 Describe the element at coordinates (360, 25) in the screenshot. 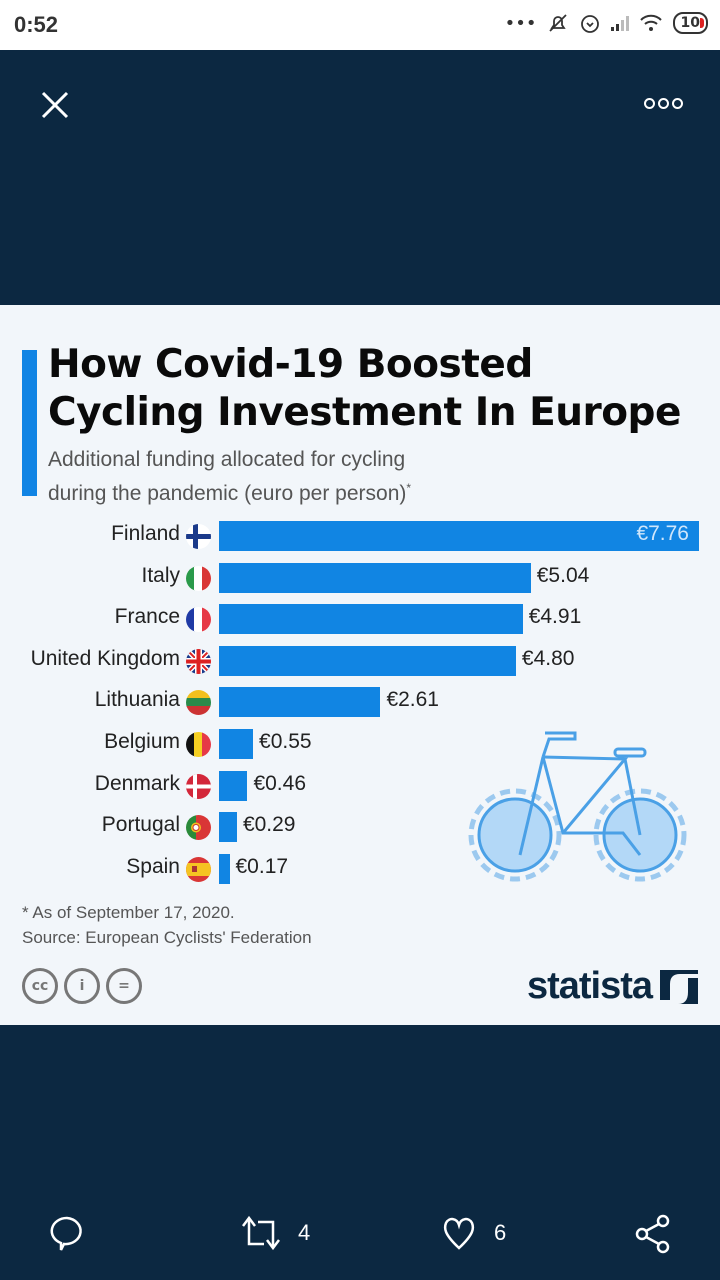

I see `status-bar: 0:52 ••• 10` at that location.